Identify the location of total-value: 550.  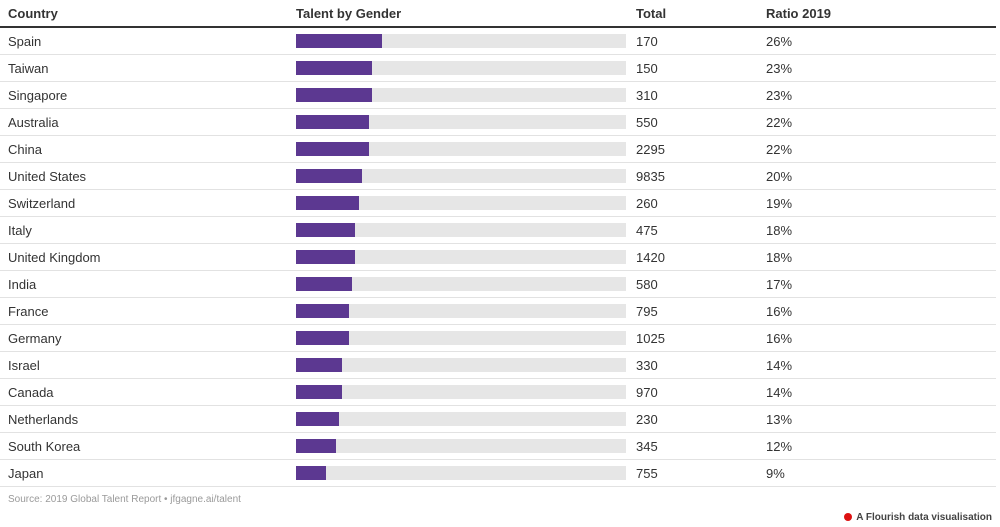
(647, 122).